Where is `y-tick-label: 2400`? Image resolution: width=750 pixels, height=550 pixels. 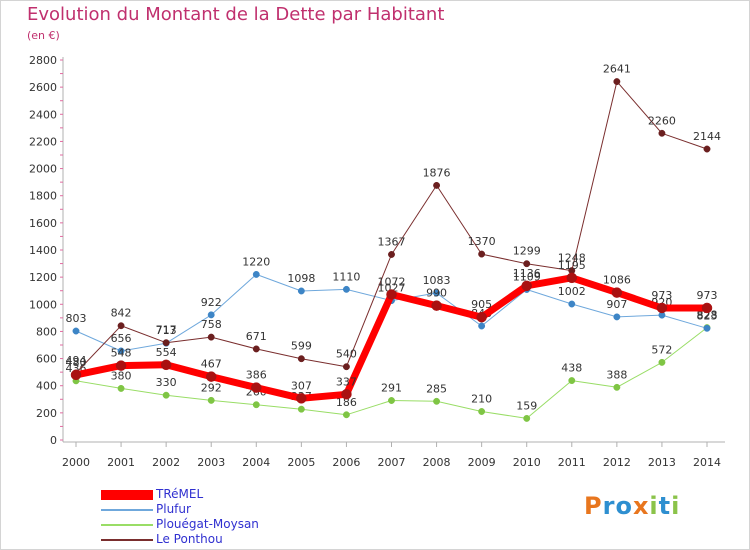
y-tick-label: 2400 is located at coordinates (43, 114).